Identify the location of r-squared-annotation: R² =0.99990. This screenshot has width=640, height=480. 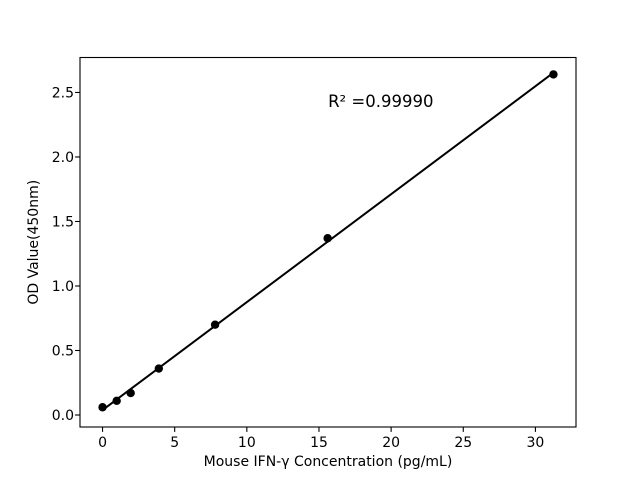
(380, 101).